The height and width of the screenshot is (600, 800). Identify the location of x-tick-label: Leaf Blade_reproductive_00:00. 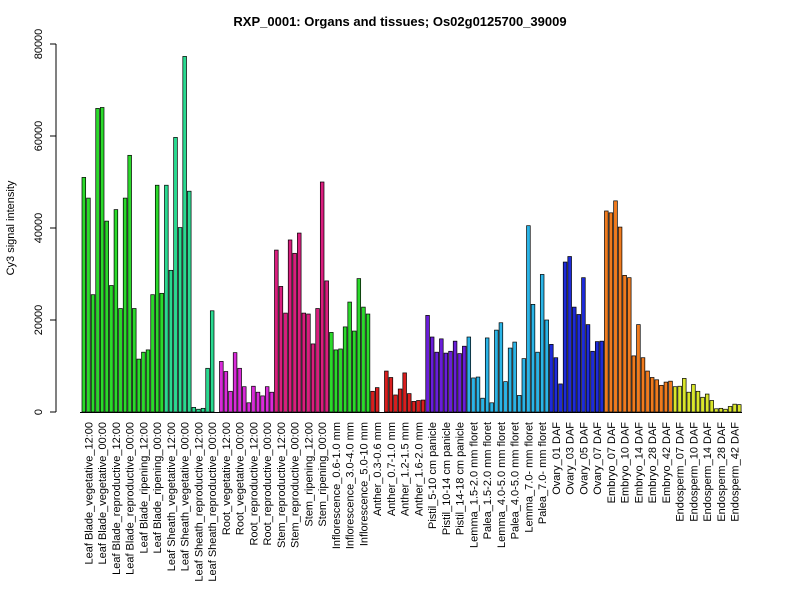
(131, 498).